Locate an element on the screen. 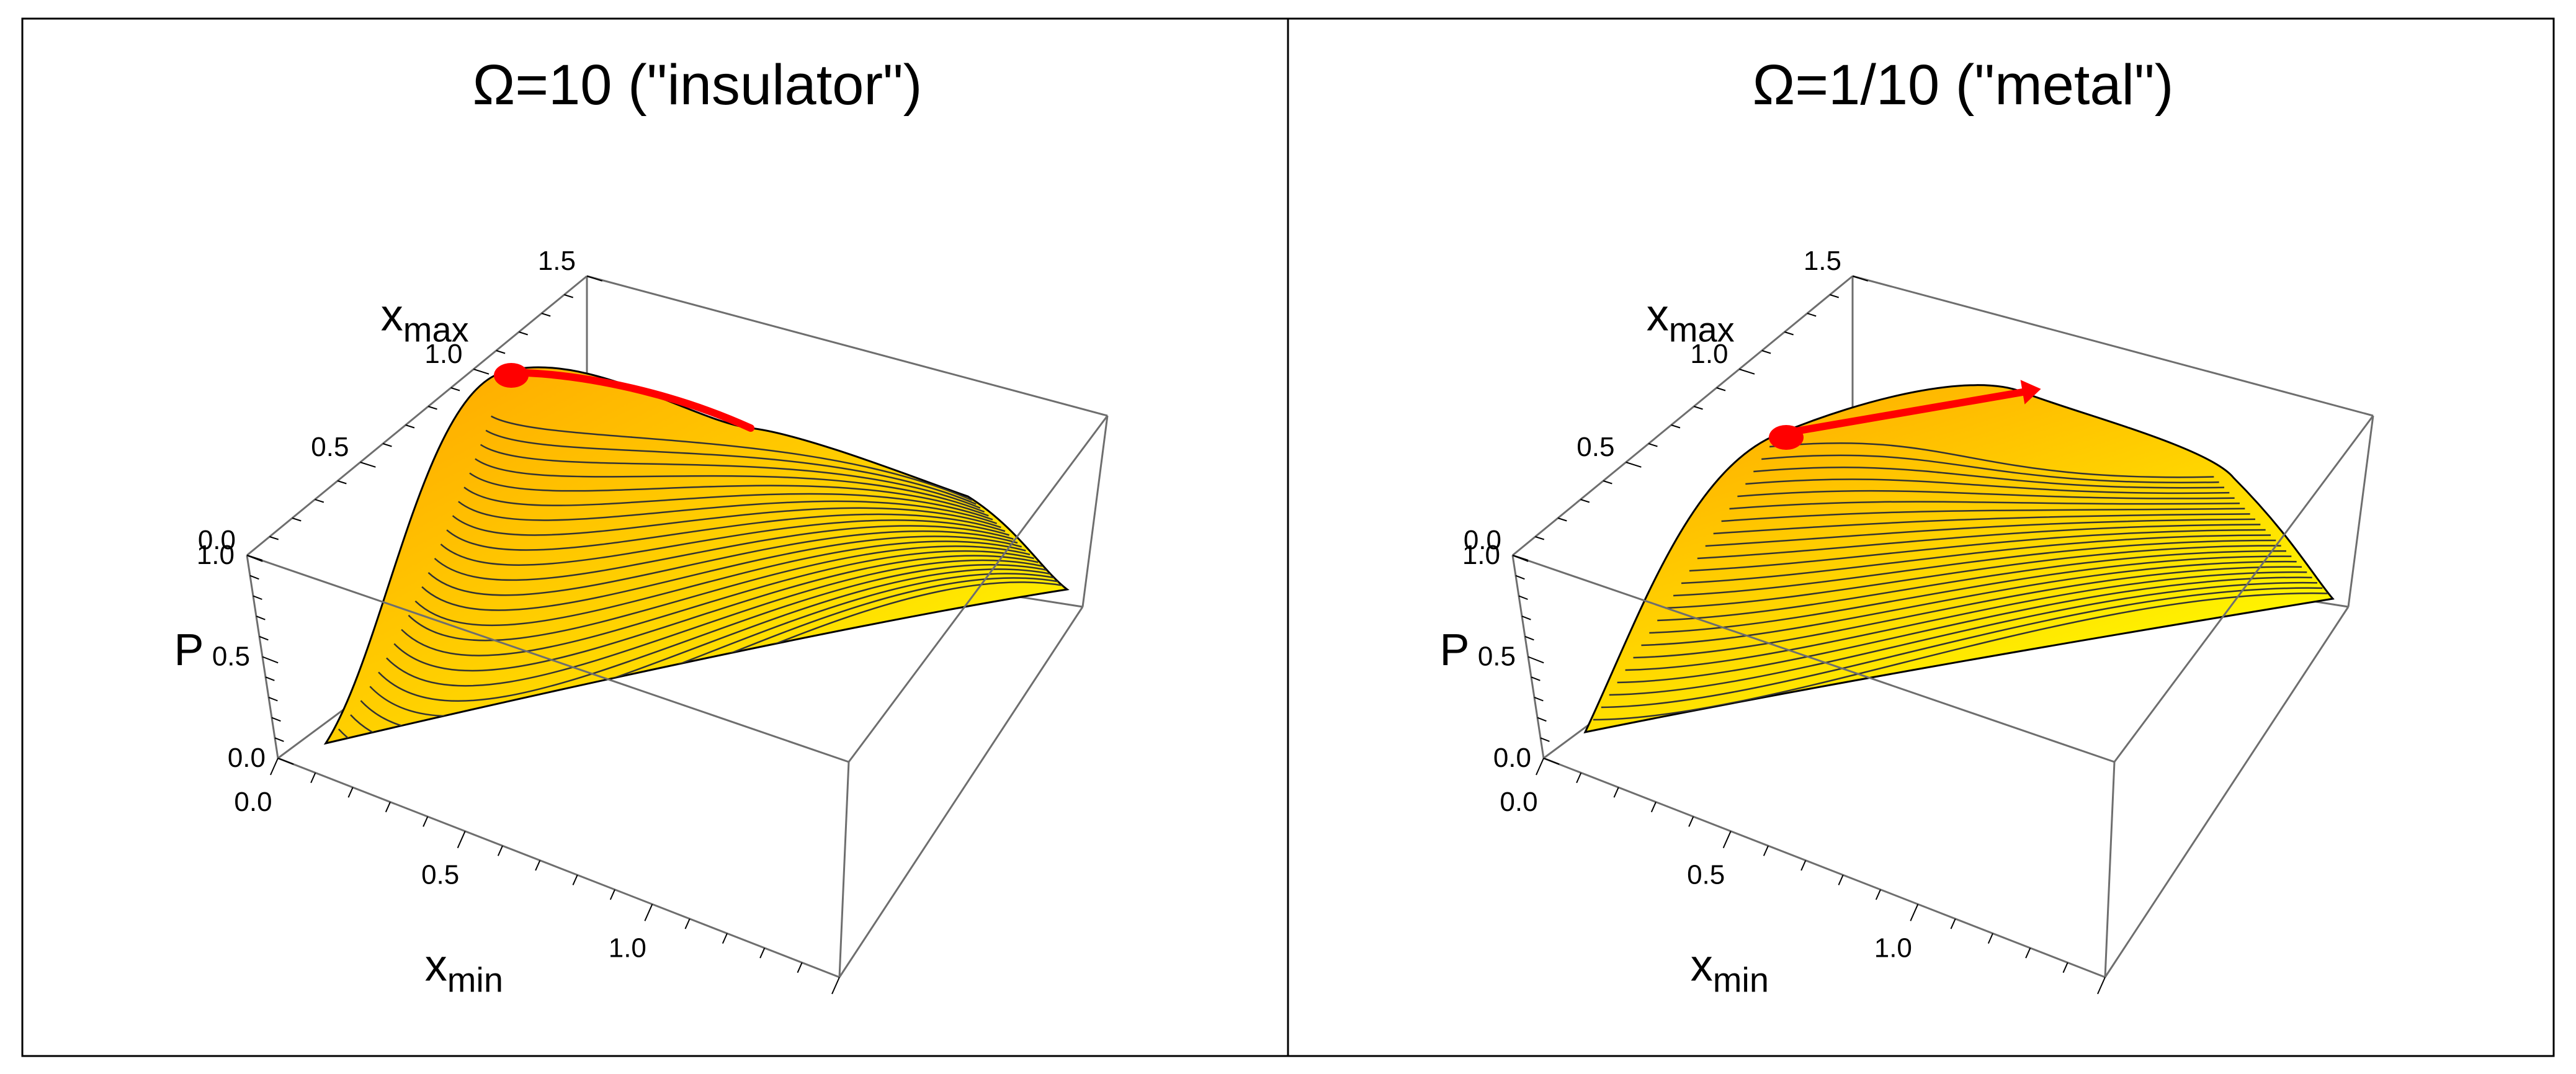 The height and width of the screenshot is (1074, 2576). x-tick-label: 0.5 is located at coordinates (1706, 875).